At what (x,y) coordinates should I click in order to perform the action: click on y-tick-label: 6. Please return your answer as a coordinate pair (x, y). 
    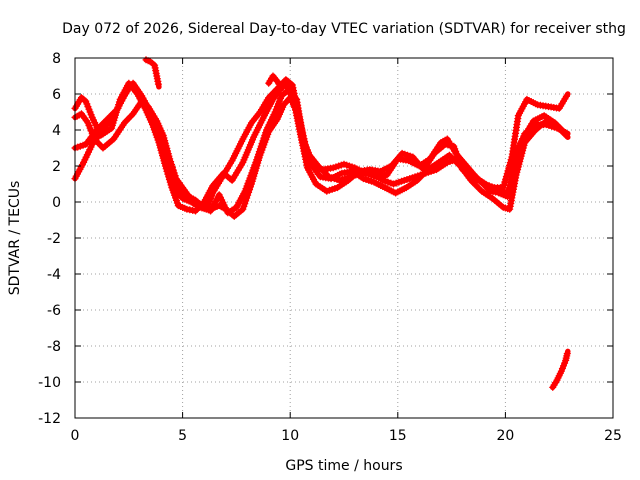
    Looking at the image, I should click on (56, 95).